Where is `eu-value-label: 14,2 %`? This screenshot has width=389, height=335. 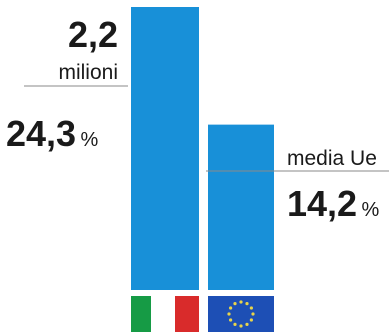
eu-value-label: 14,2 % is located at coordinates (333, 203).